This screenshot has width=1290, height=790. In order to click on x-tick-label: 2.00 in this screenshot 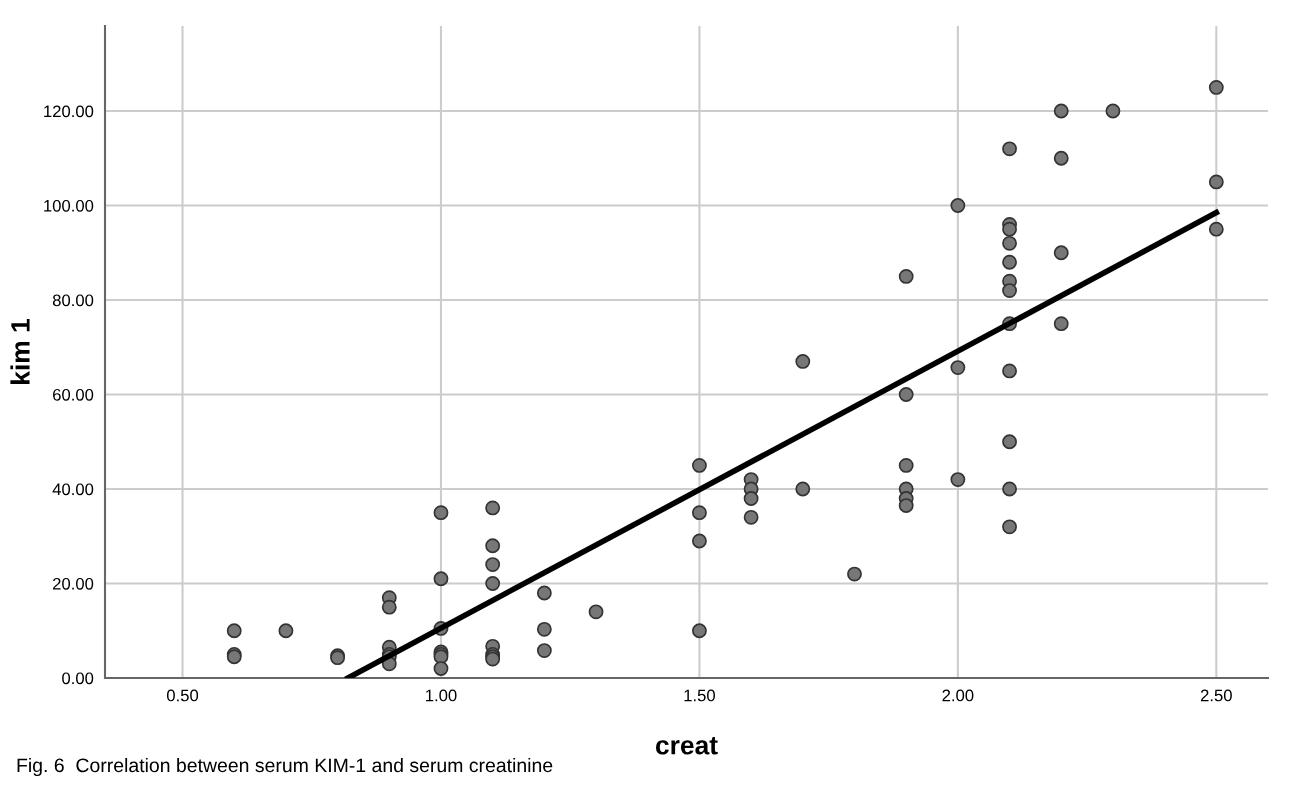, I will do `click(958, 695)`.